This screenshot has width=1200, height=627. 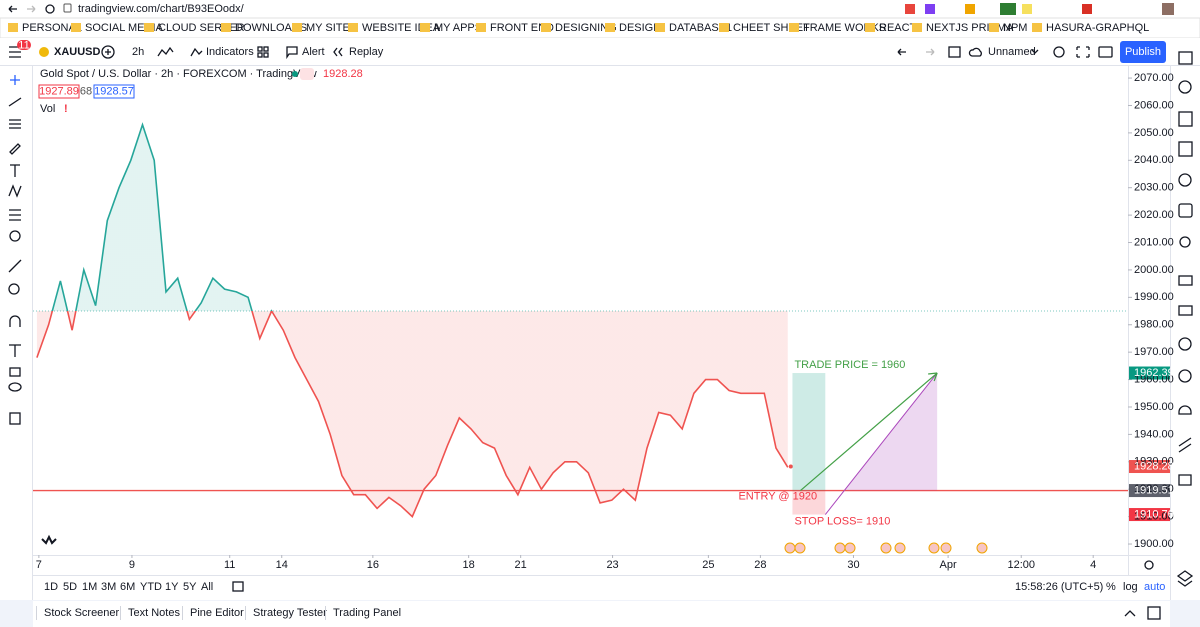 I want to click on snapshot-icon, so click(x=1105, y=52).